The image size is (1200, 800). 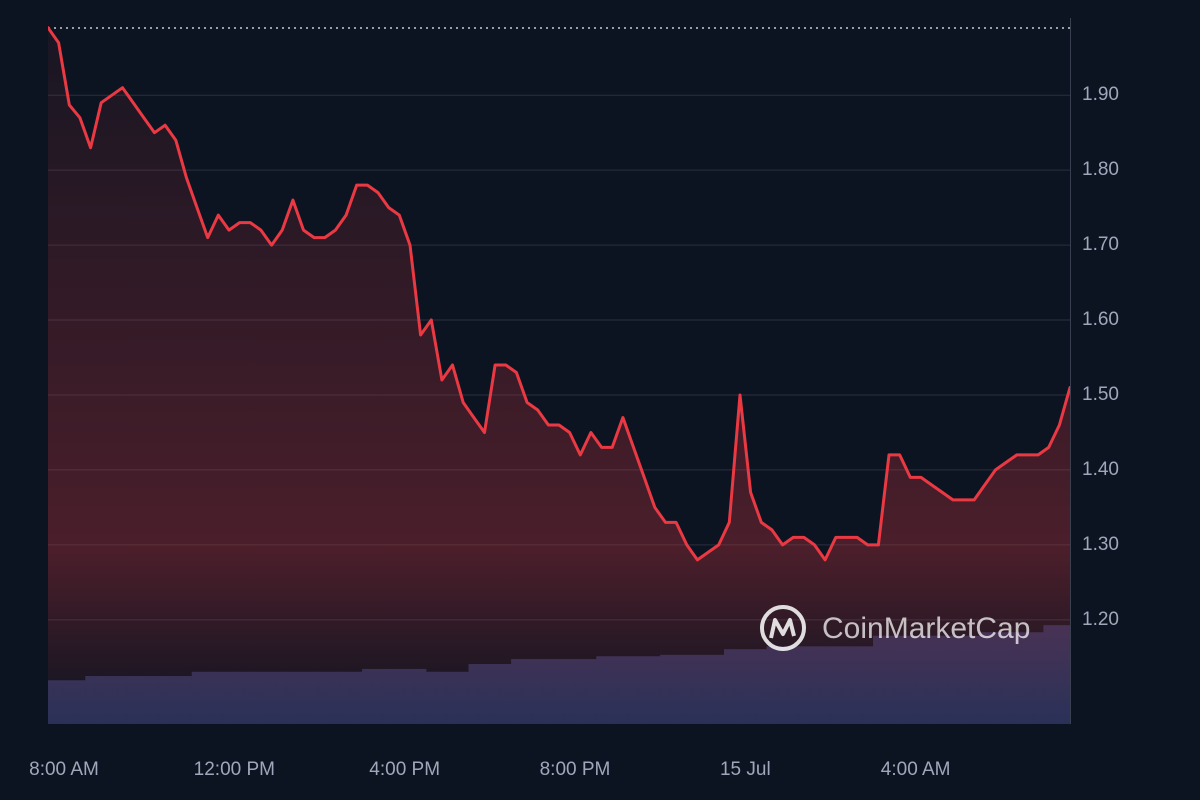 I want to click on watermark-text: CoinMarketCap, so click(x=926, y=628).